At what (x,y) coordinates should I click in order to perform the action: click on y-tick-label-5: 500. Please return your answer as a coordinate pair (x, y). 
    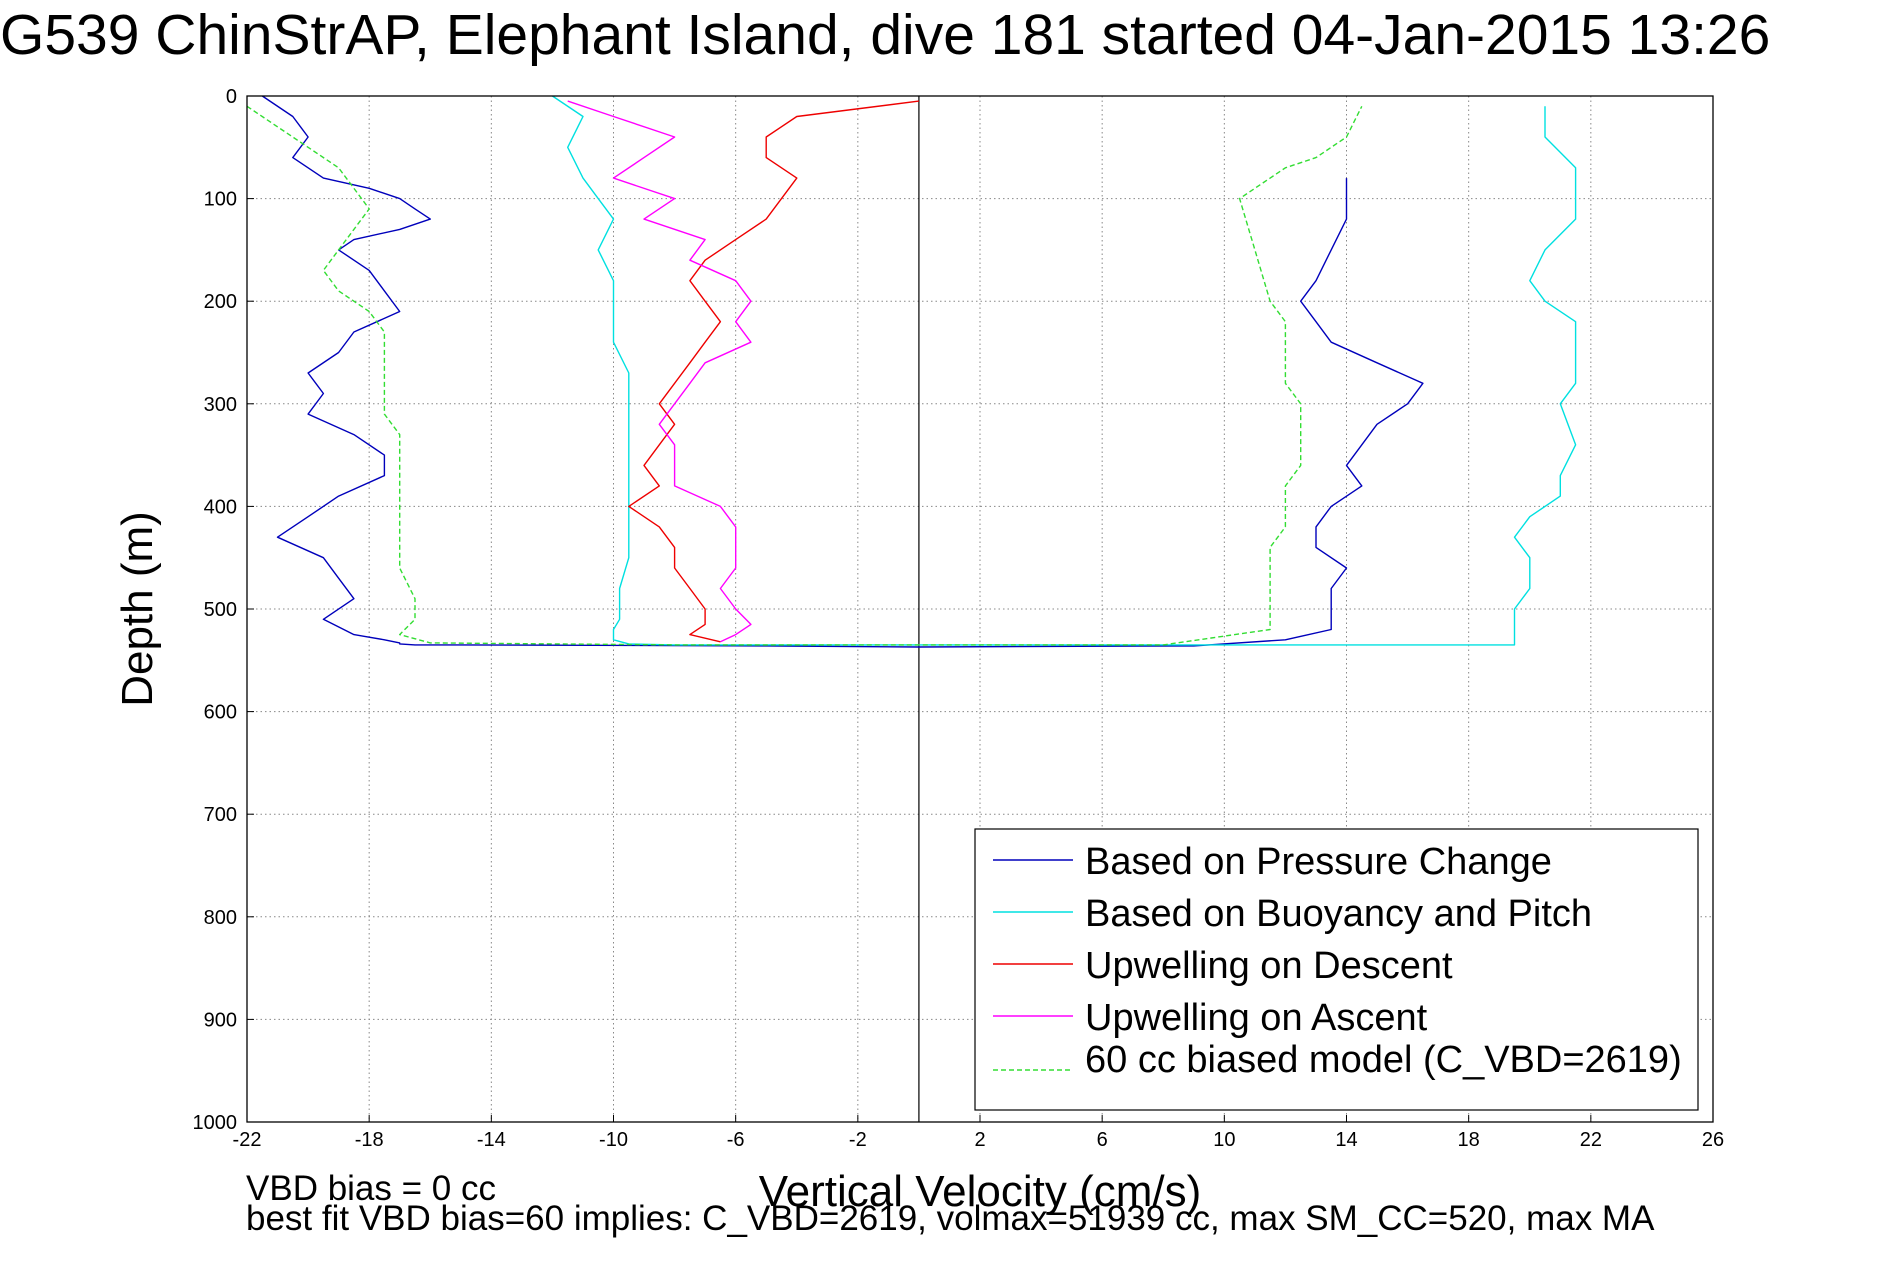
    Looking at the image, I should click on (220, 610).